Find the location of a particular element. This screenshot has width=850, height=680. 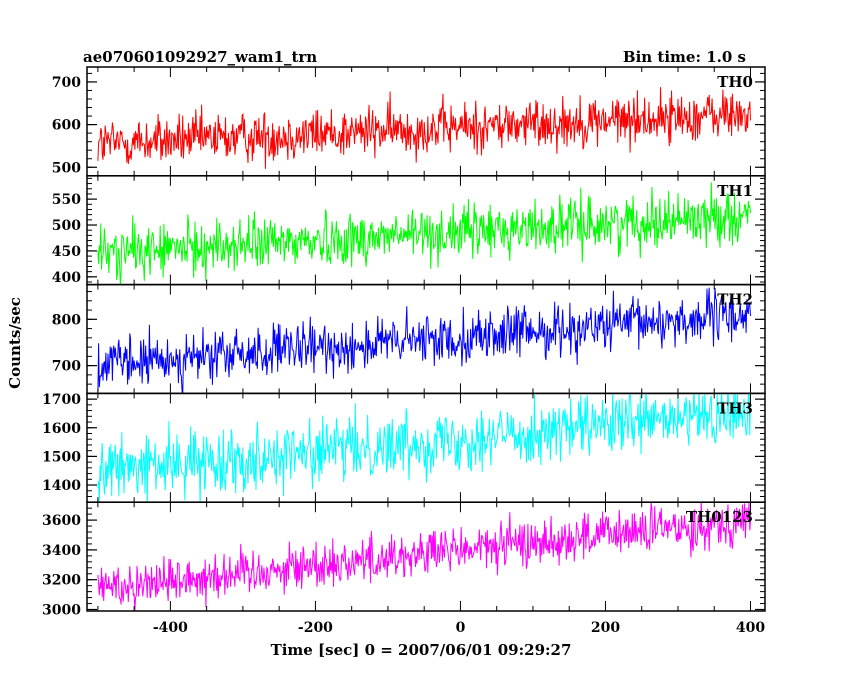

x-tick-label: 0 is located at coordinates (461, 628).